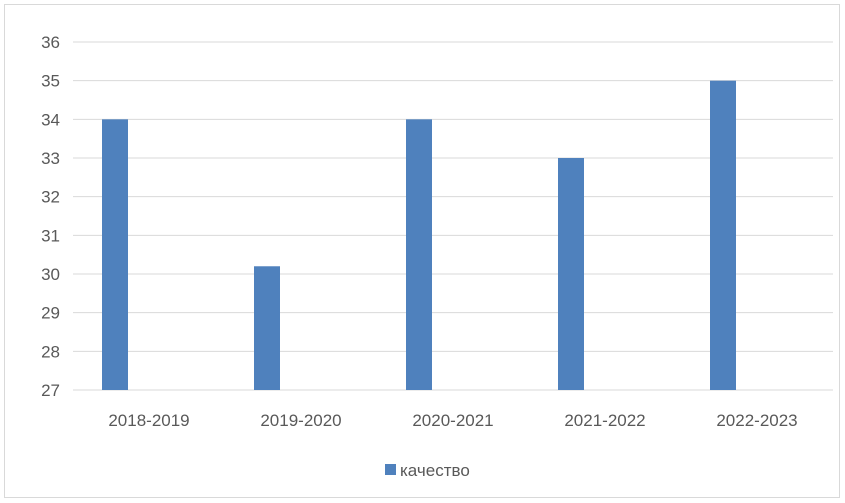 Image resolution: width=845 pixels, height=503 pixels. I want to click on y-tick-label: 31, so click(50, 235).